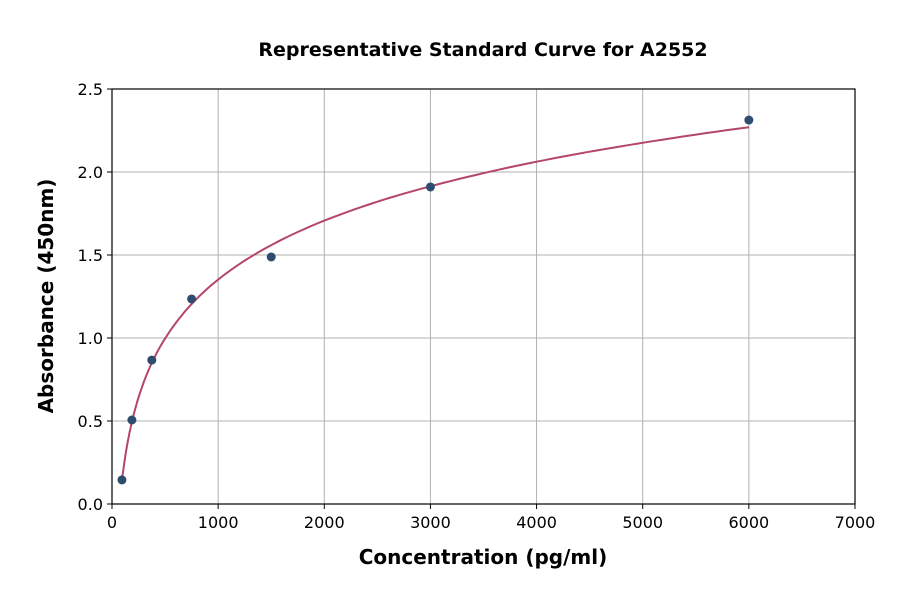 The width and height of the screenshot is (900, 594). What do you see at coordinates (95, 297) in the screenshot?
I see `y-axis: 0.0 0.5 1.0 1.5 2.0 2.5` at bounding box center [95, 297].